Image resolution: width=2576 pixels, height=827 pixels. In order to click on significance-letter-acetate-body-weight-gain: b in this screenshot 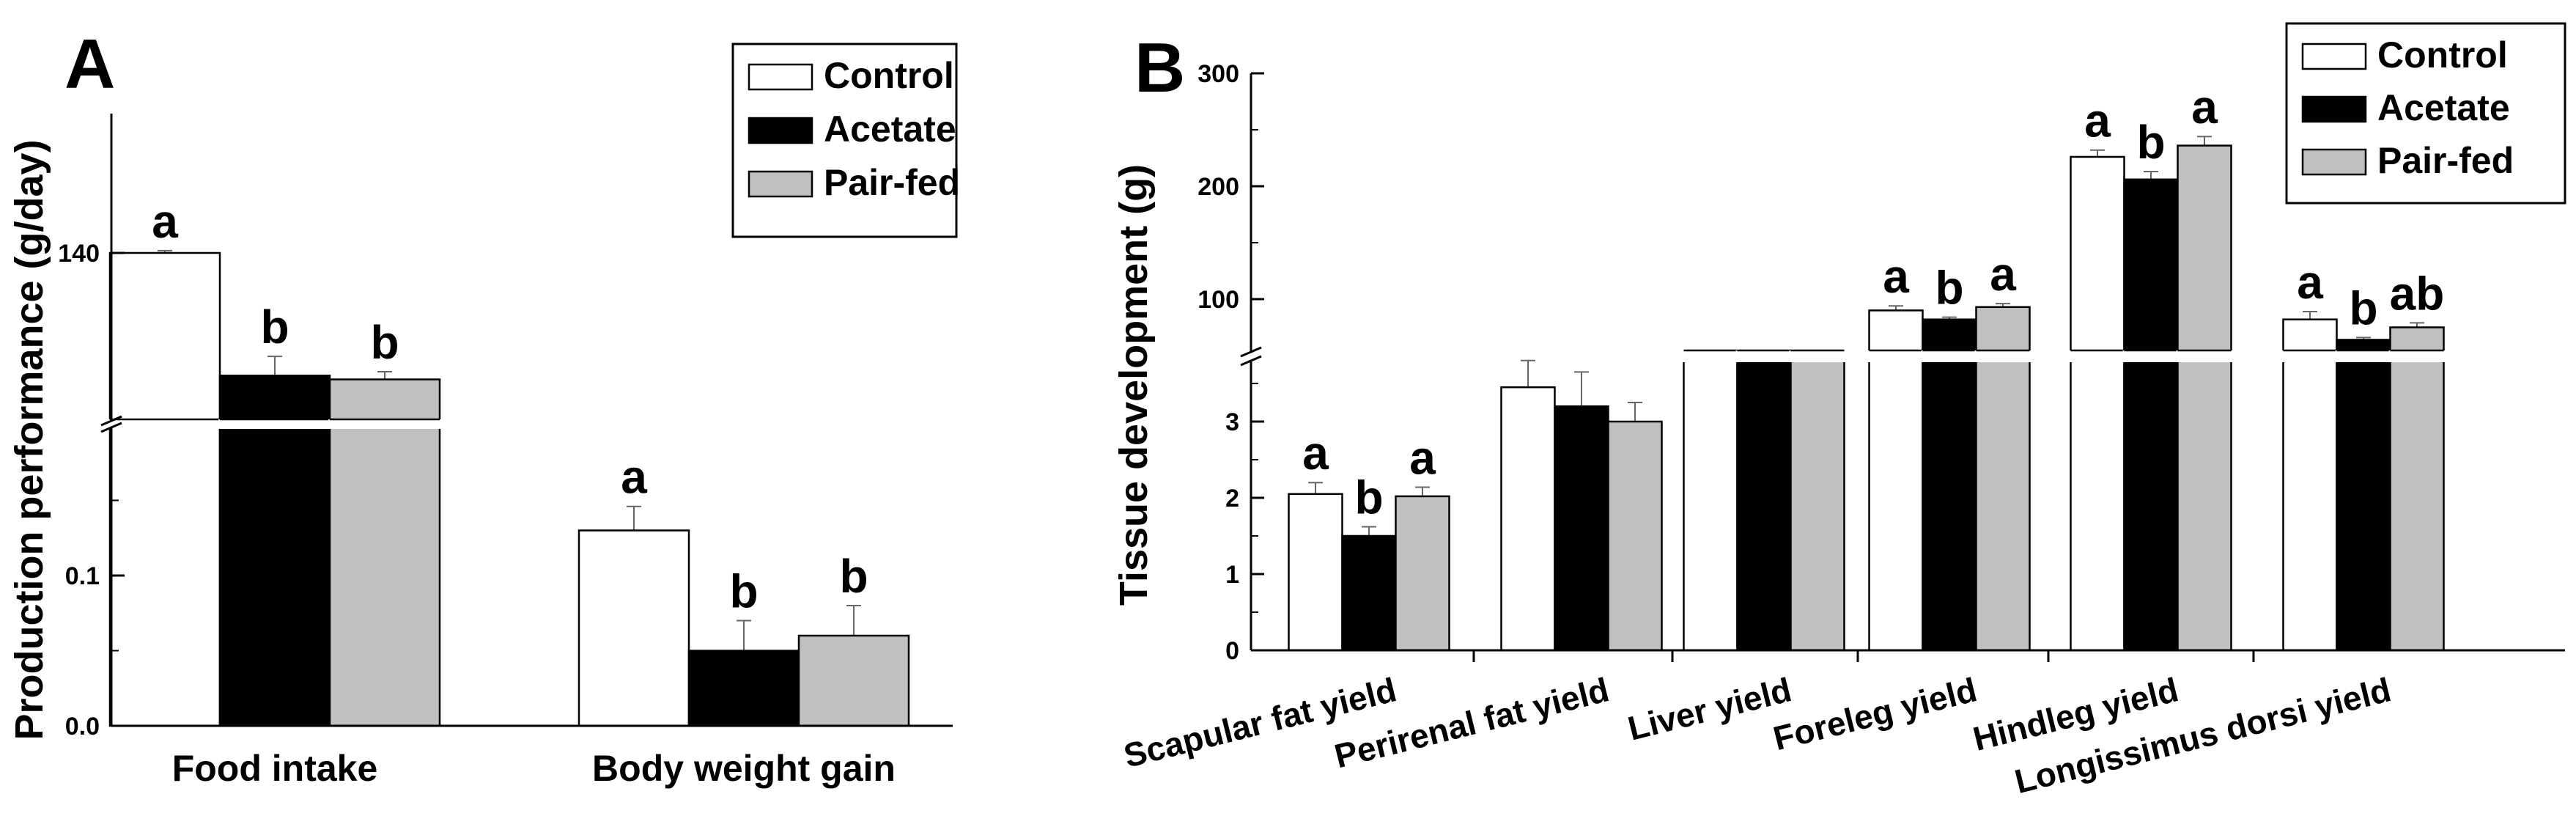, I will do `click(743, 591)`.